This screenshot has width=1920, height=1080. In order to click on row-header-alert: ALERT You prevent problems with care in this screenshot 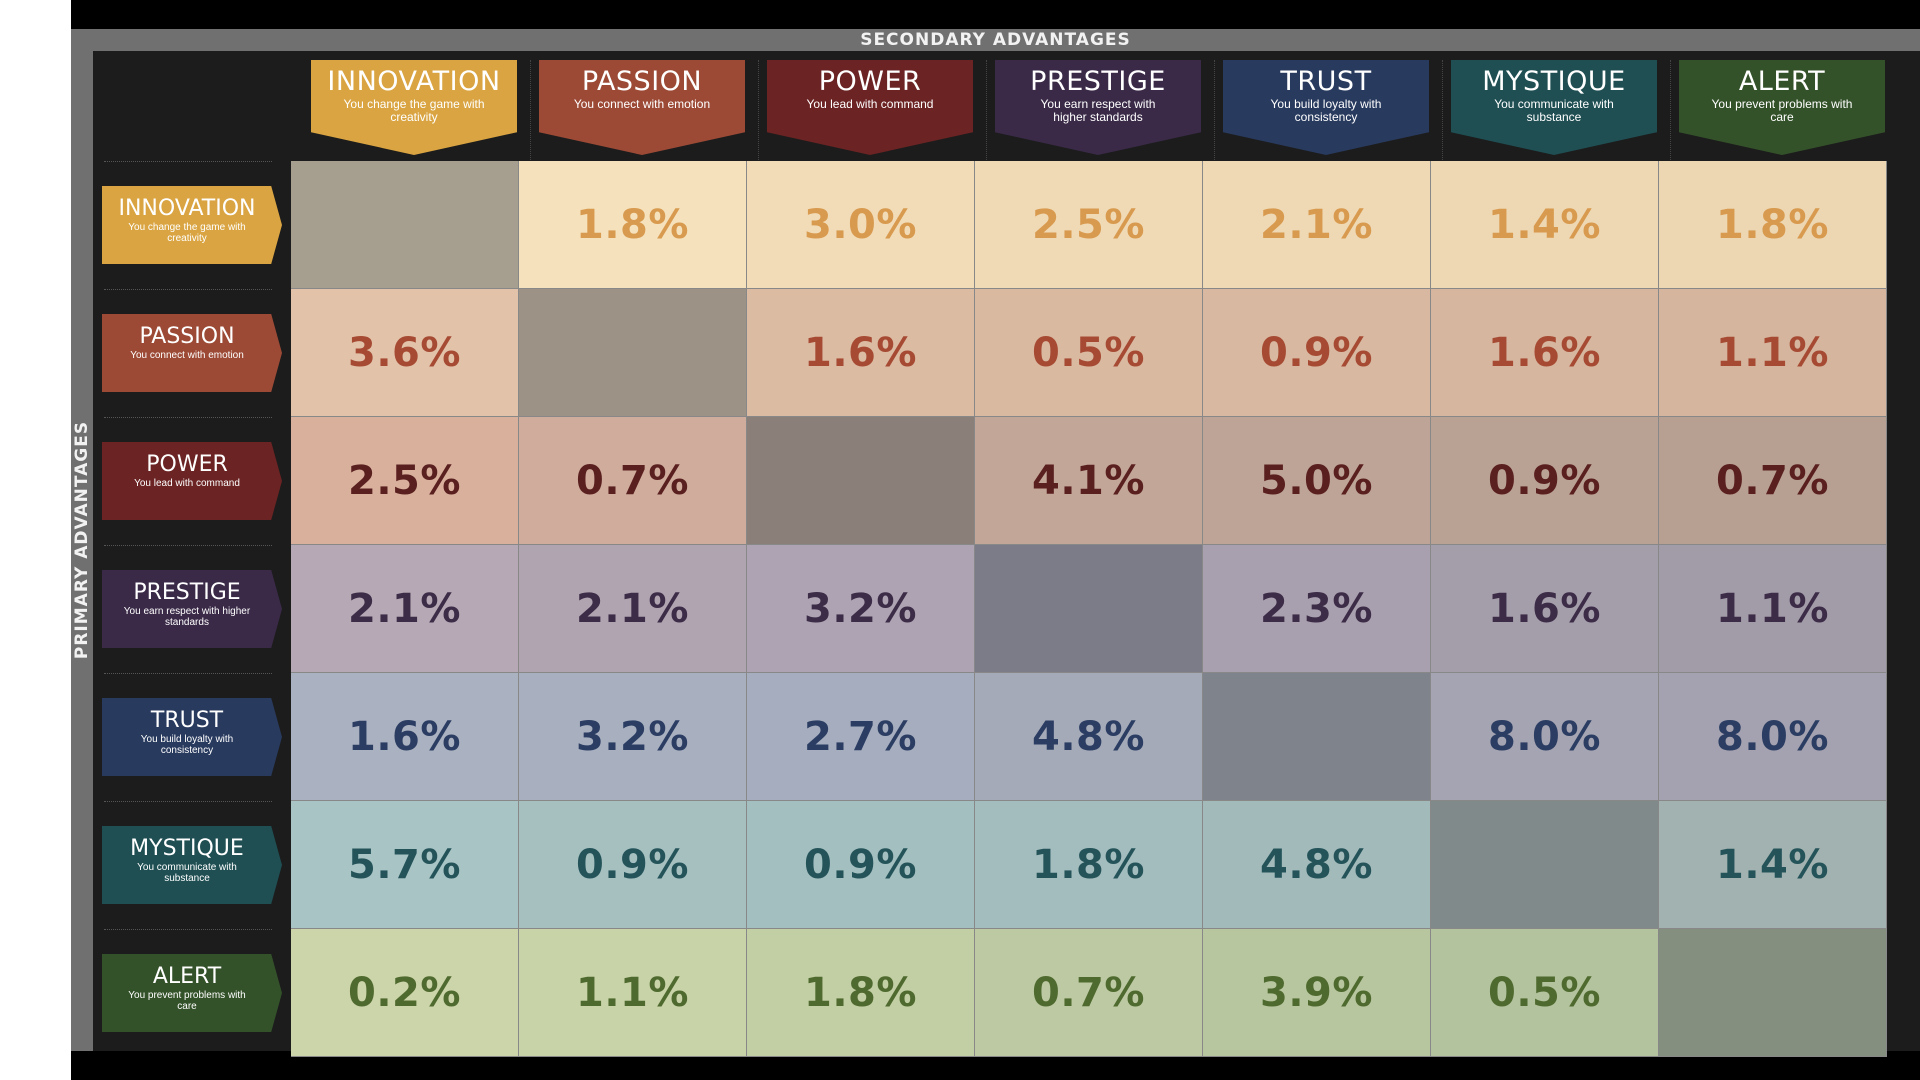, I will do `click(192, 993)`.